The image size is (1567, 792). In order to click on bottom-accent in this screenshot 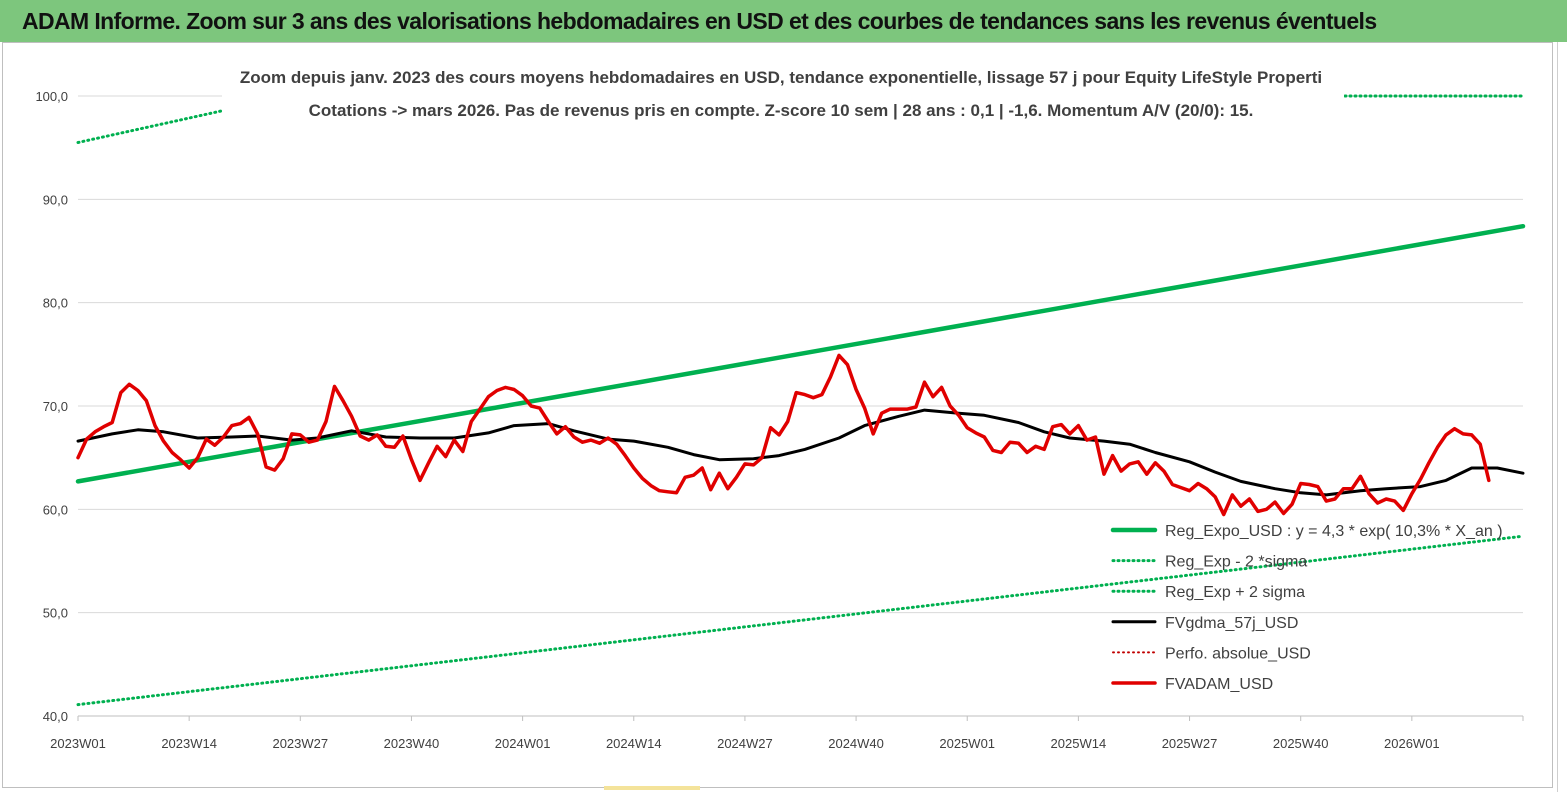, I will do `click(652, 788)`.